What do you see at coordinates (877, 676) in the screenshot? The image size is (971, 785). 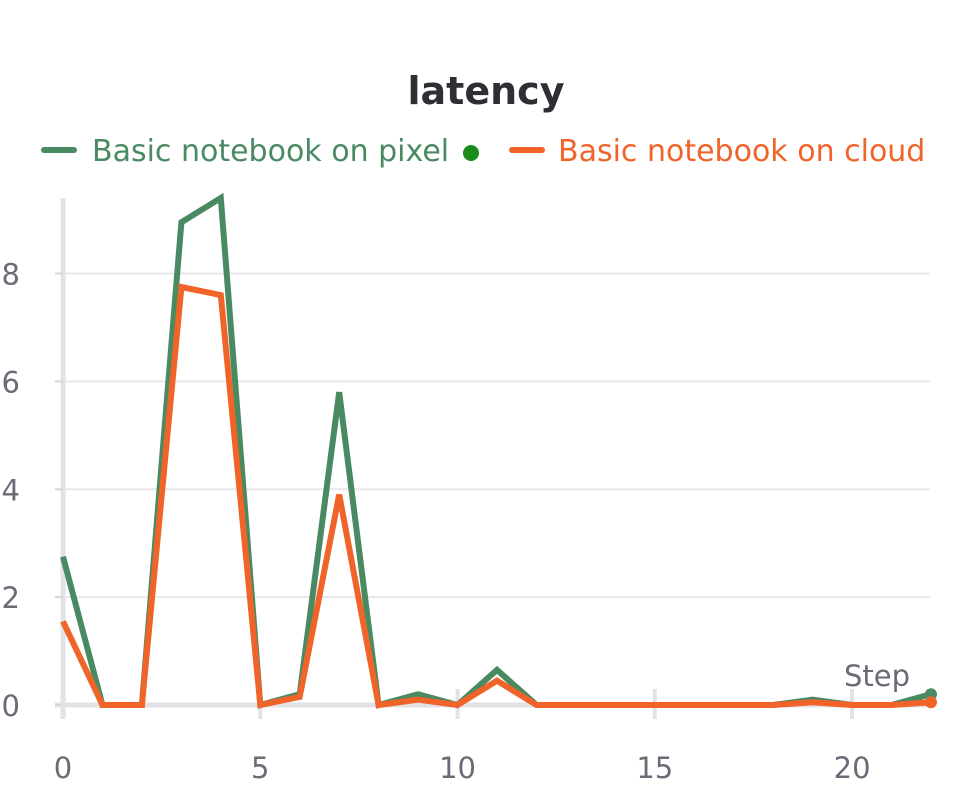 I see `x-axis-label: Step` at bounding box center [877, 676].